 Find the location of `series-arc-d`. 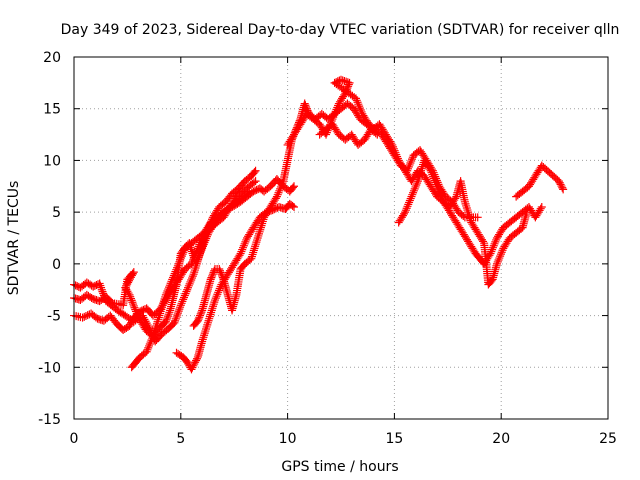

series-arc-d is located at coordinates (193, 274).